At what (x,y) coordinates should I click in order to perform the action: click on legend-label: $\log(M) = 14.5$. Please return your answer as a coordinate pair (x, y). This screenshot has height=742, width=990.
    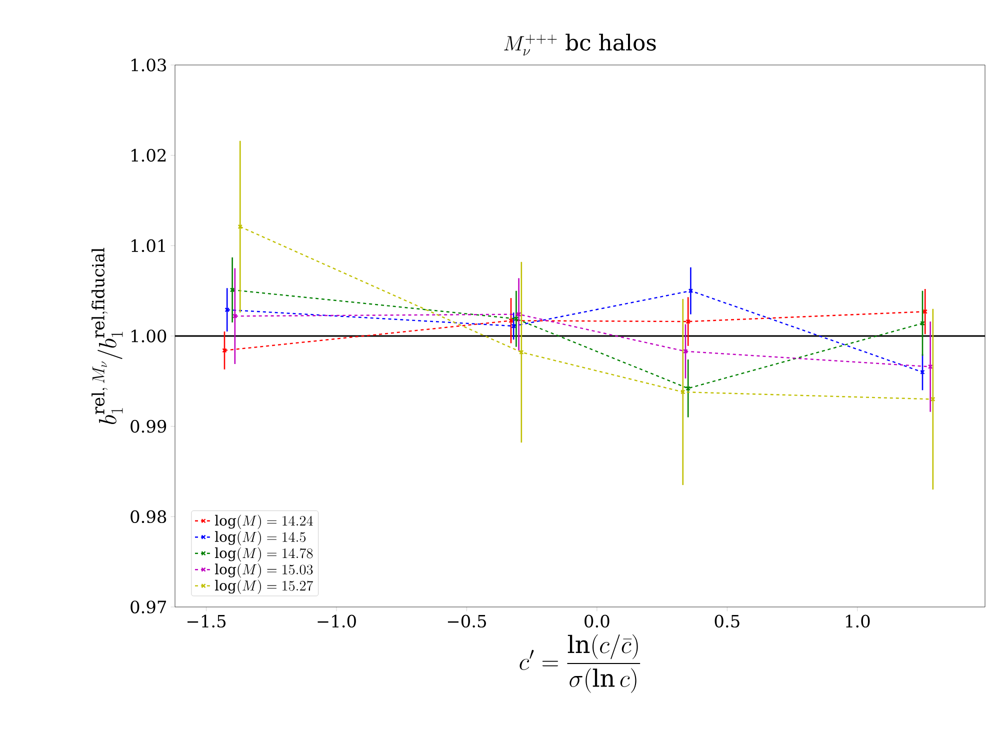
    Looking at the image, I should click on (260, 538).